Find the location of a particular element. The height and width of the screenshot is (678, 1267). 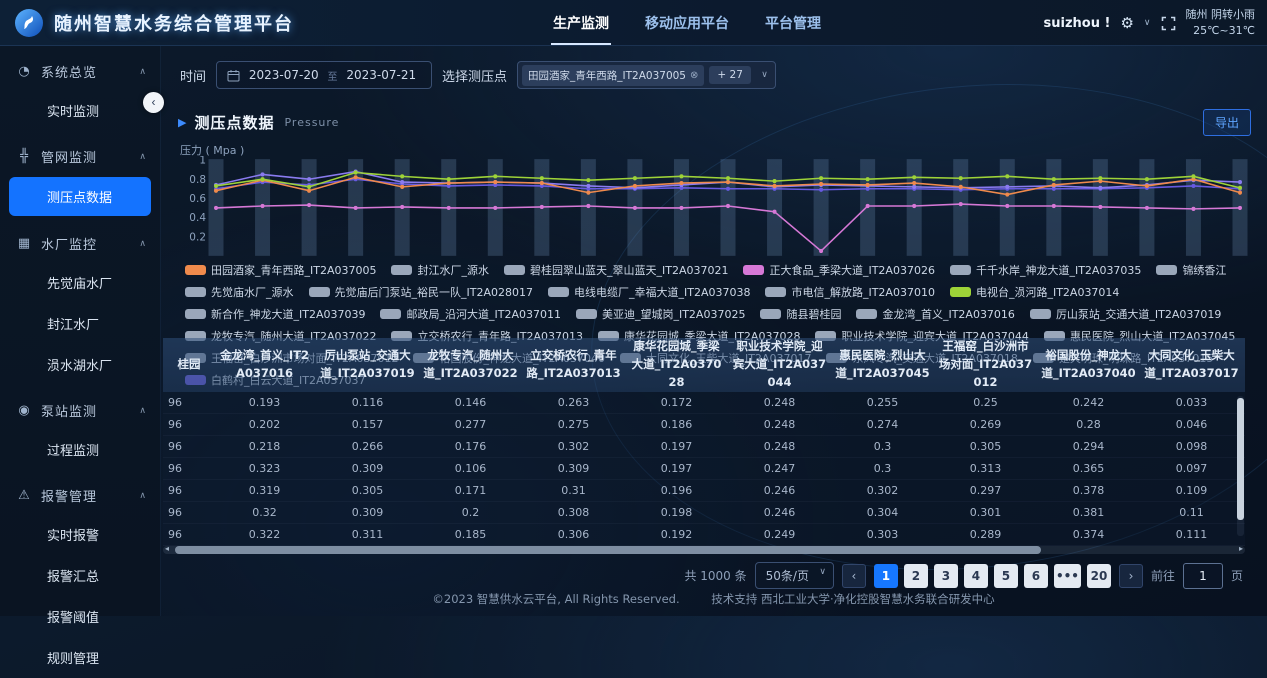

prev-page-button: ‹ is located at coordinates (853, 575).